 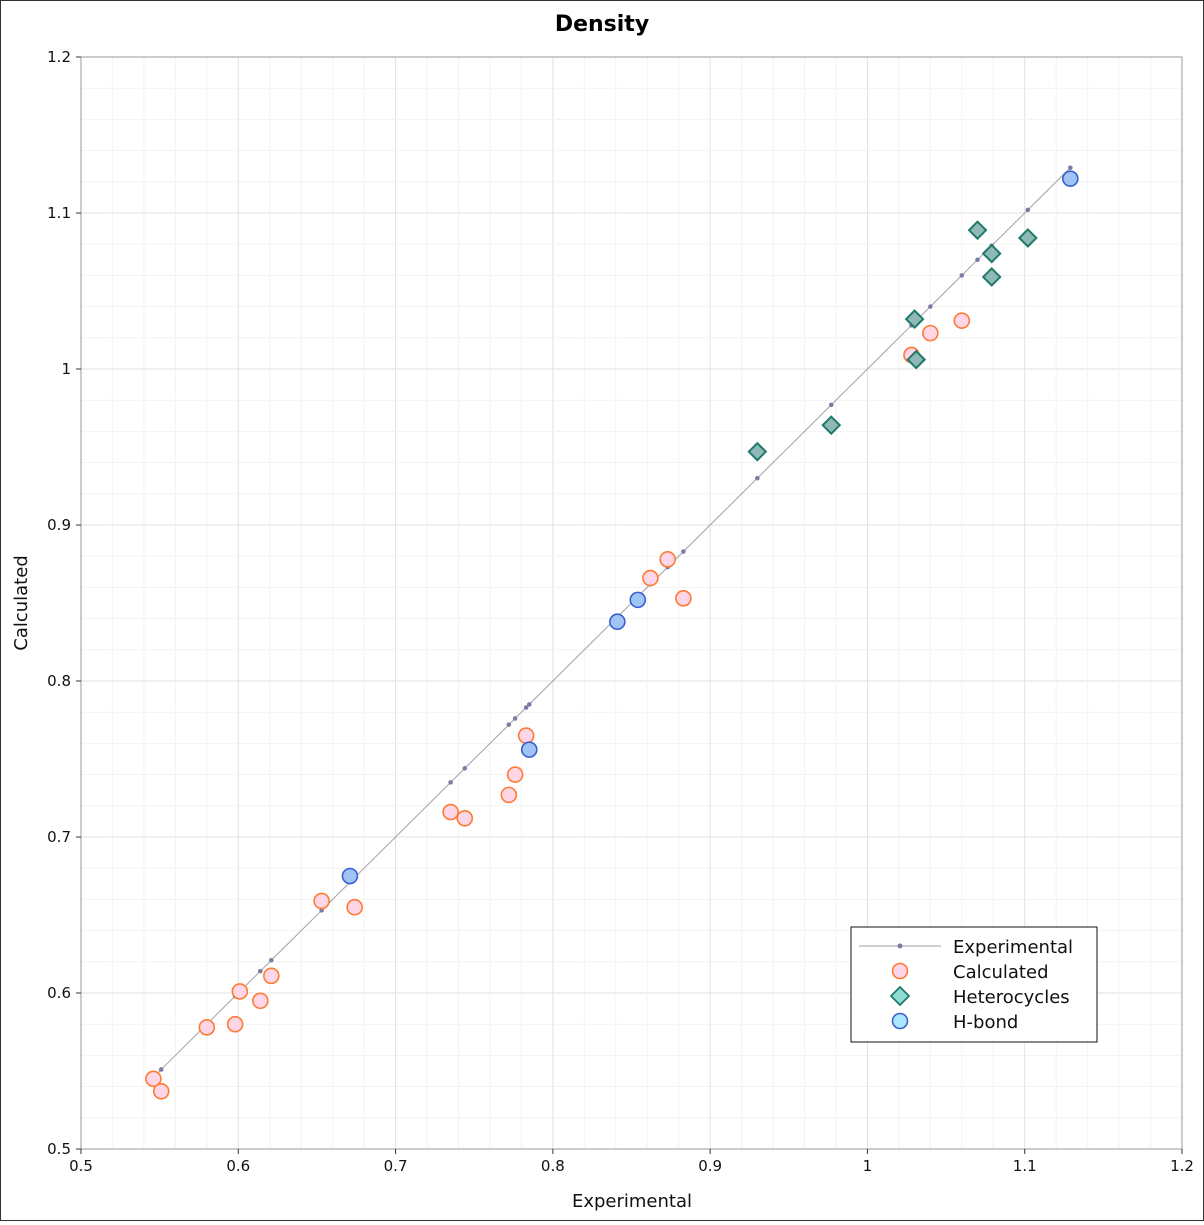 I want to click on chart-title: Density, so click(x=602, y=24).